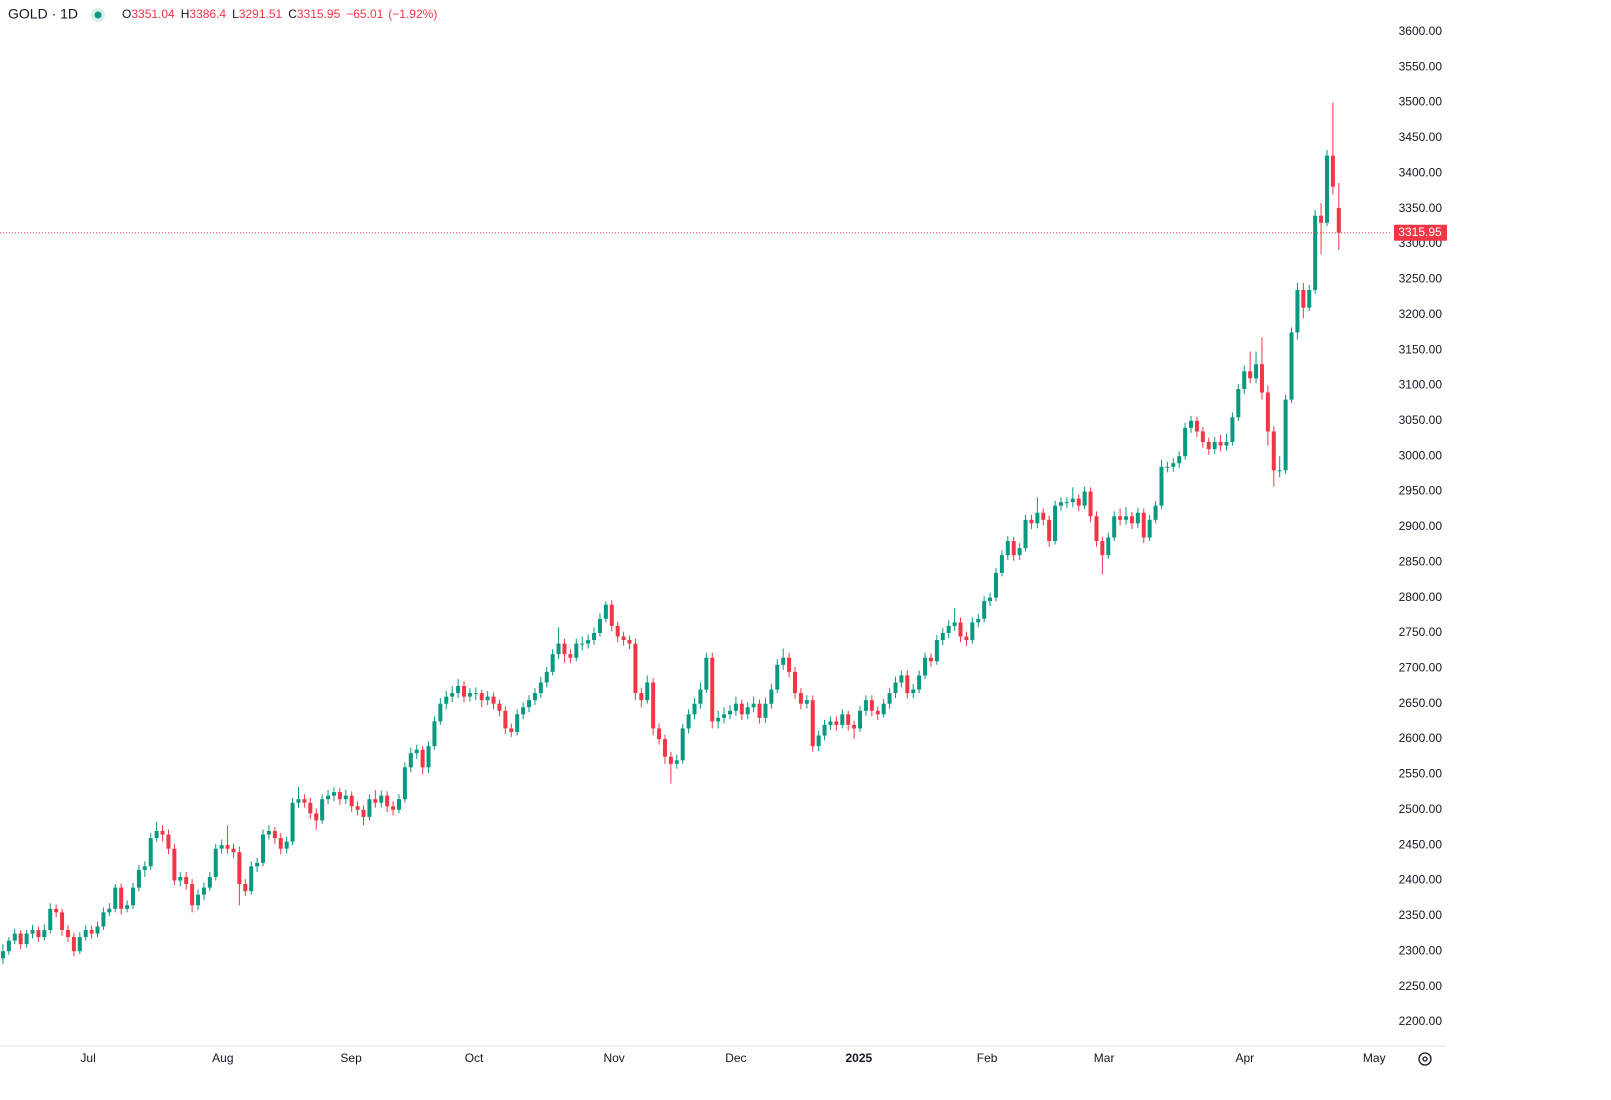 The image size is (1611, 1100). Describe the element at coordinates (1421, 880) in the screenshot. I see `y-tick-label: 2400.00` at that location.